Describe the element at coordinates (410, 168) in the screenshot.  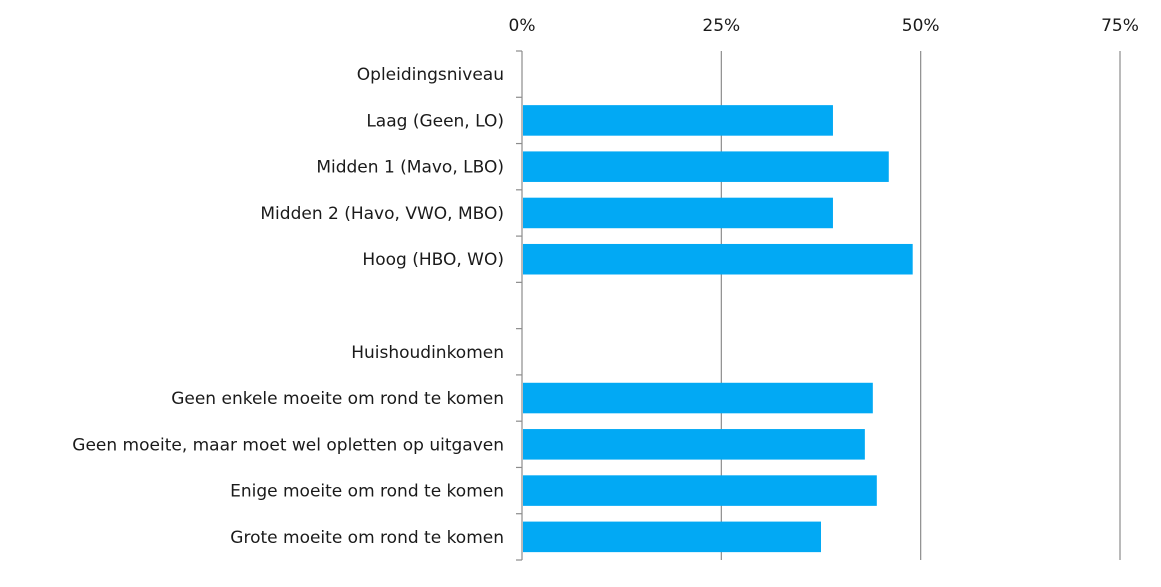
I see `category-label: Midden 1 (Mavo, LBO)` at that location.